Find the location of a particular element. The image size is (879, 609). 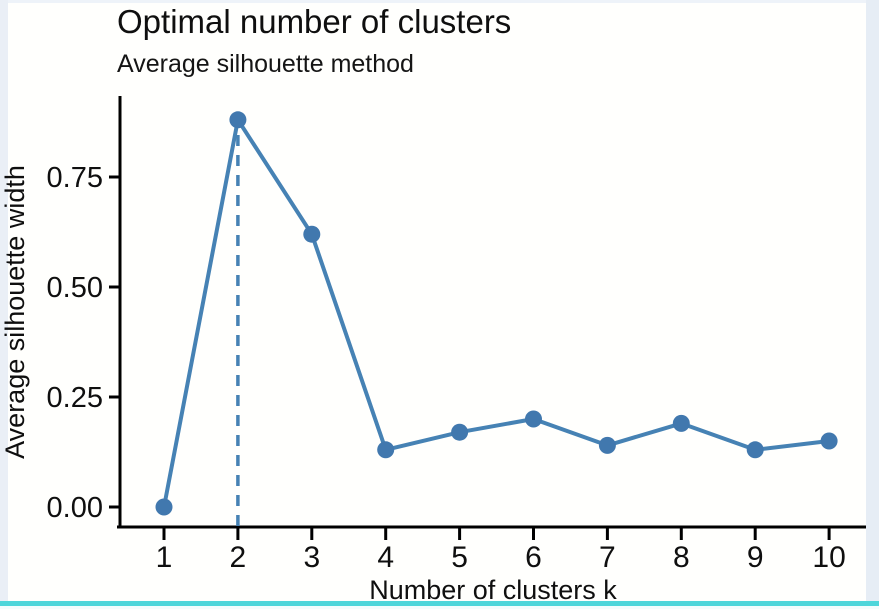

x-tick-label: 3 is located at coordinates (311, 557).